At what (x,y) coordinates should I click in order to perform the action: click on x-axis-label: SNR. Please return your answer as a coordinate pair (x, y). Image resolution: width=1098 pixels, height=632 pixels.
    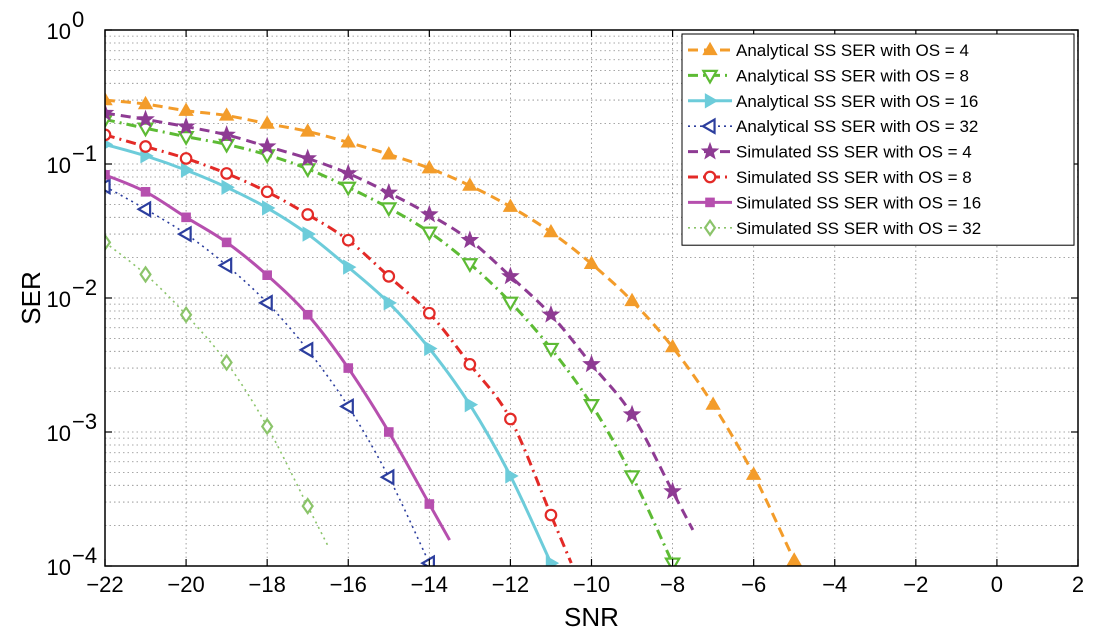
    Looking at the image, I should click on (591, 617).